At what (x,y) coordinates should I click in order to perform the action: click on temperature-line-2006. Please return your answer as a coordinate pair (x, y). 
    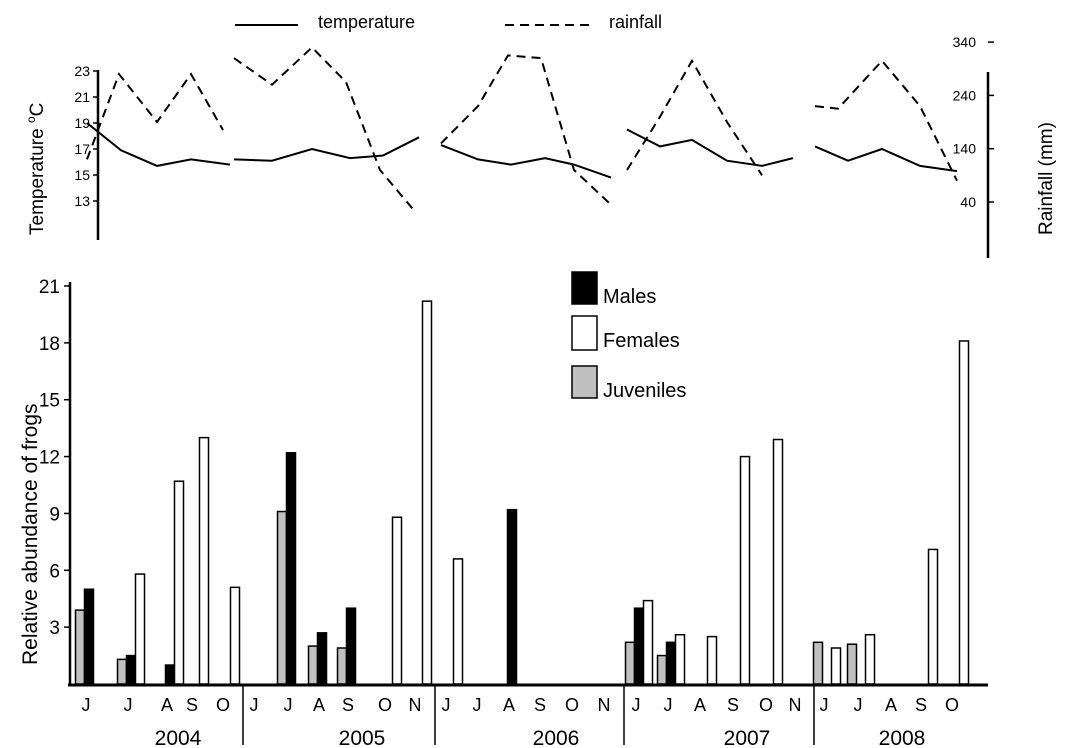
    Looking at the image, I should click on (526, 161).